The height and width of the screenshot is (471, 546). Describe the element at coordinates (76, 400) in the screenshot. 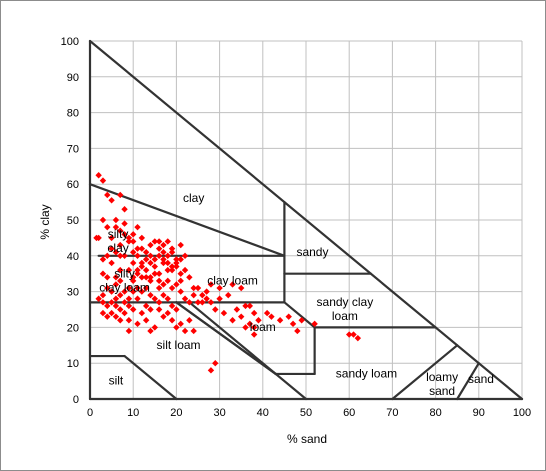

I see `y-tick-label: 0` at that location.